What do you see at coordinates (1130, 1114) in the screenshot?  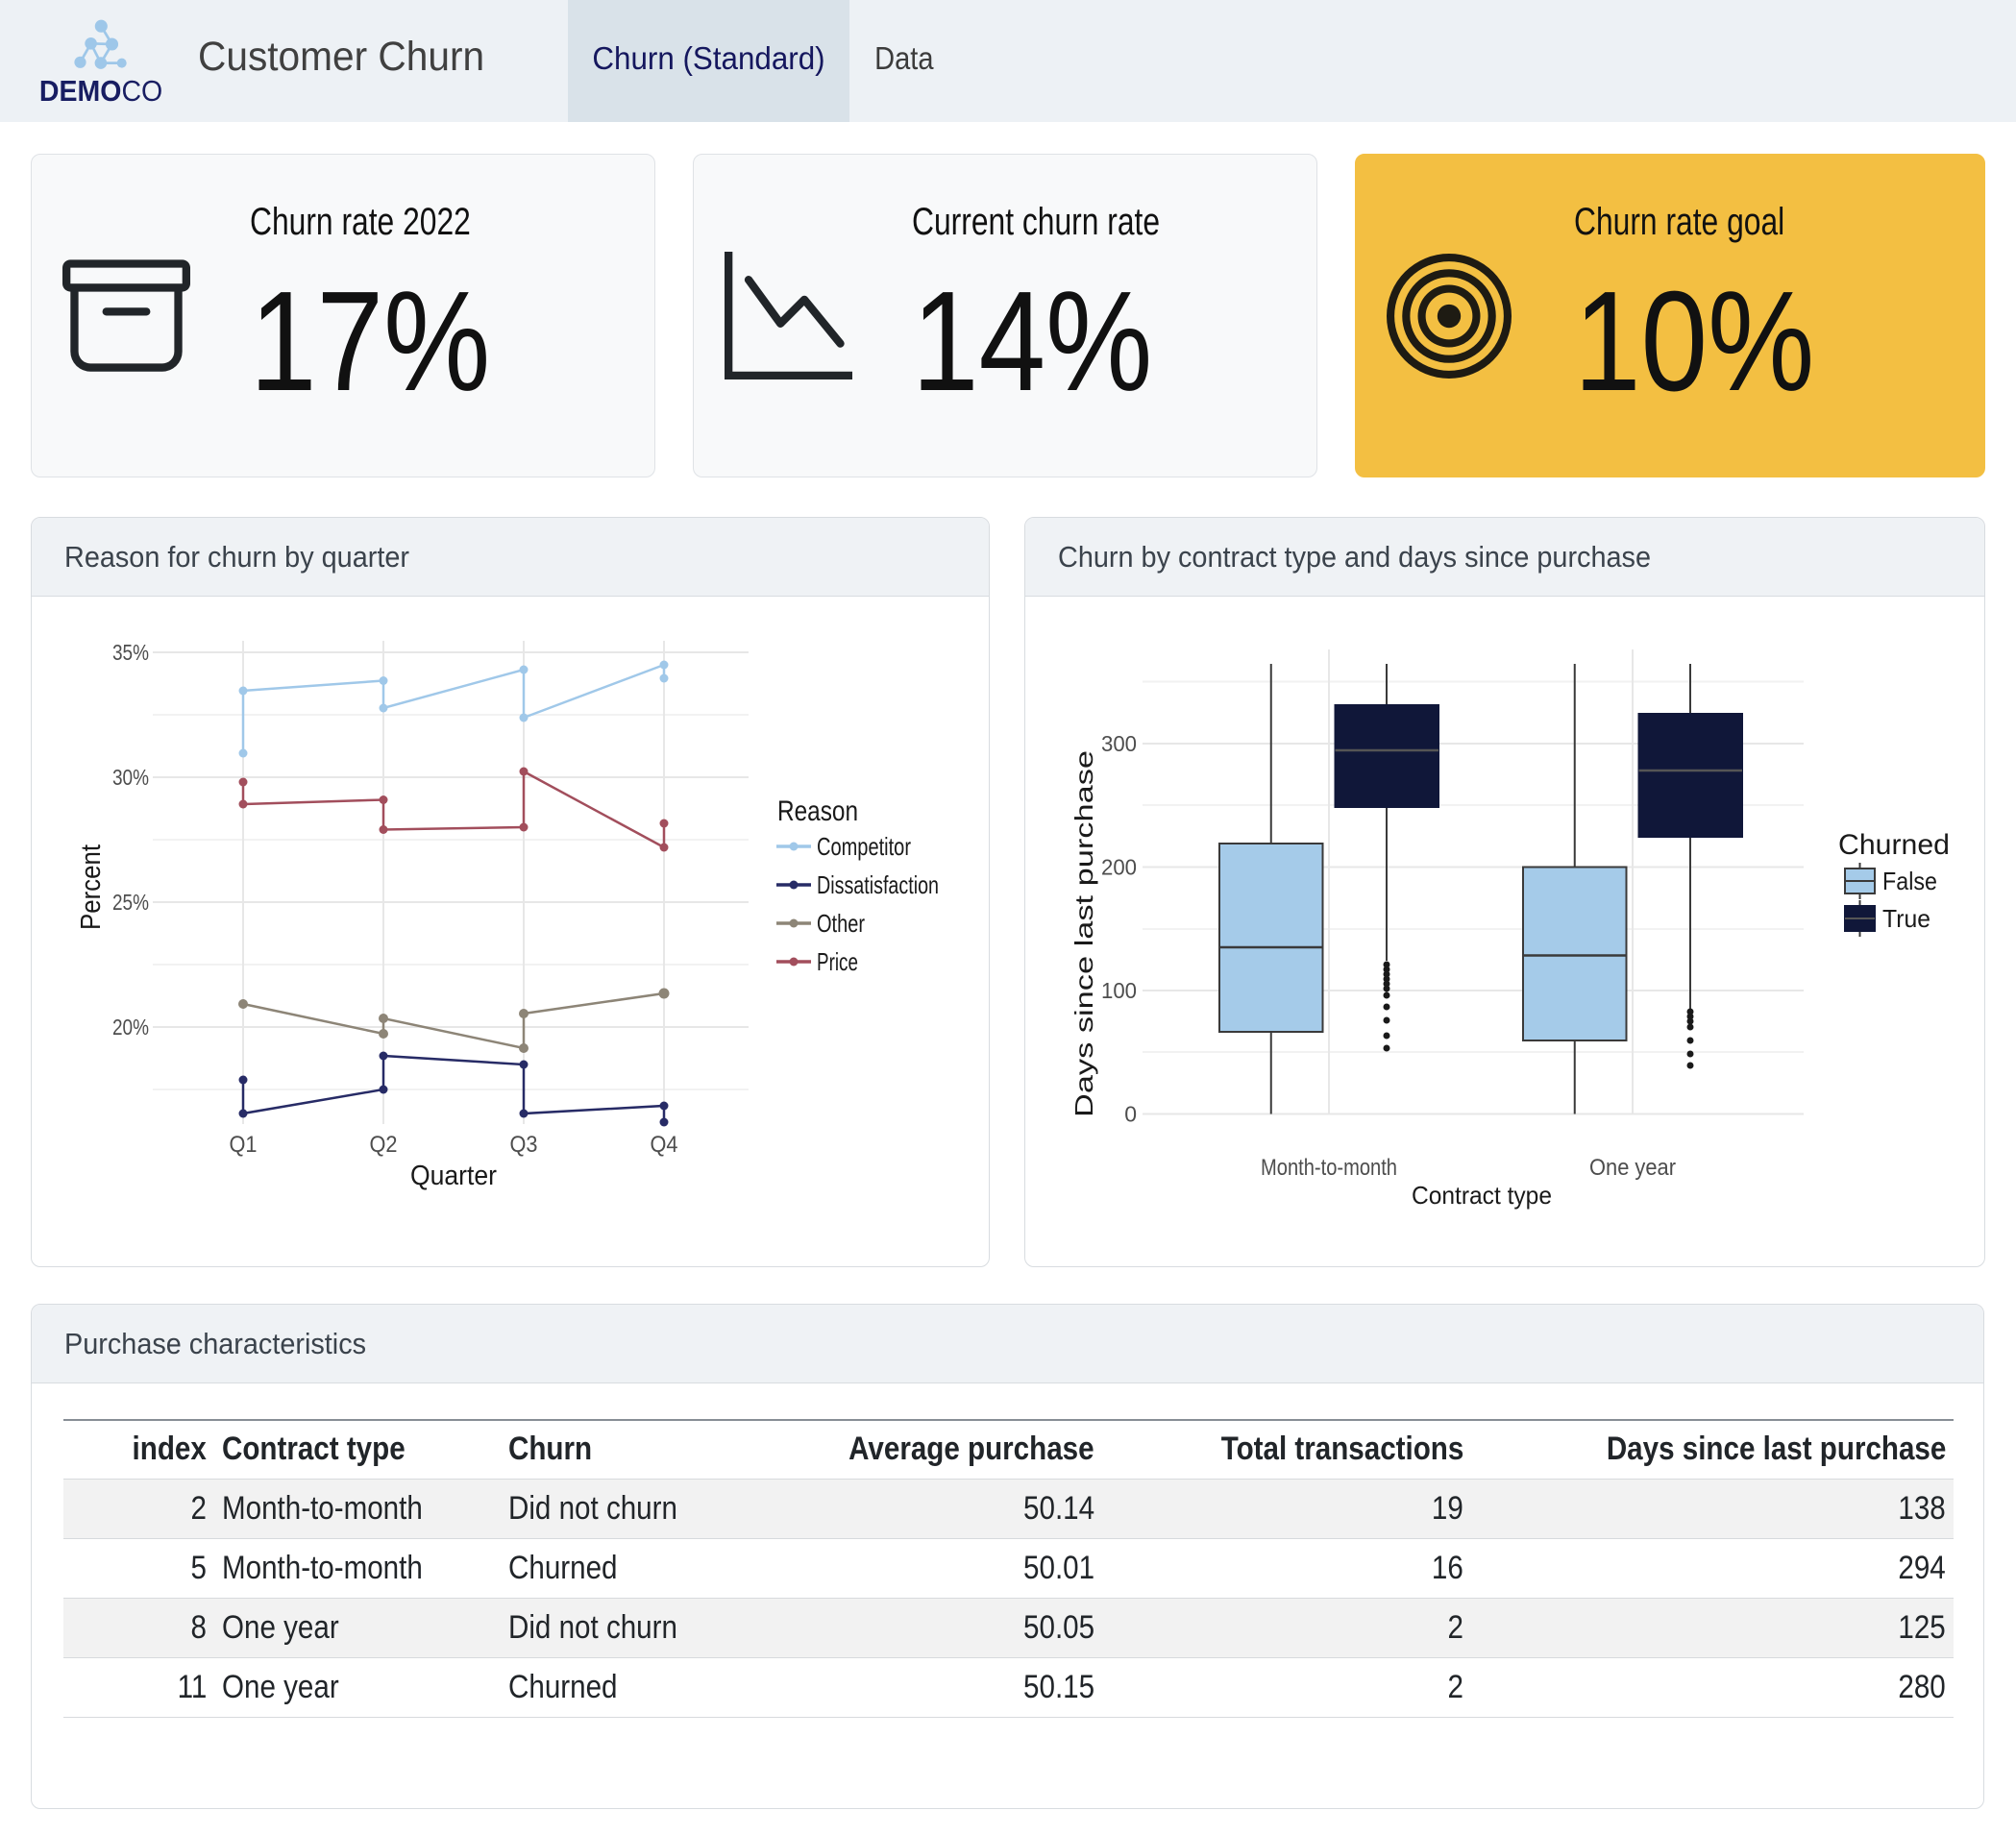 I see `svg-text: 0` at bounding box center [1130, 1114].